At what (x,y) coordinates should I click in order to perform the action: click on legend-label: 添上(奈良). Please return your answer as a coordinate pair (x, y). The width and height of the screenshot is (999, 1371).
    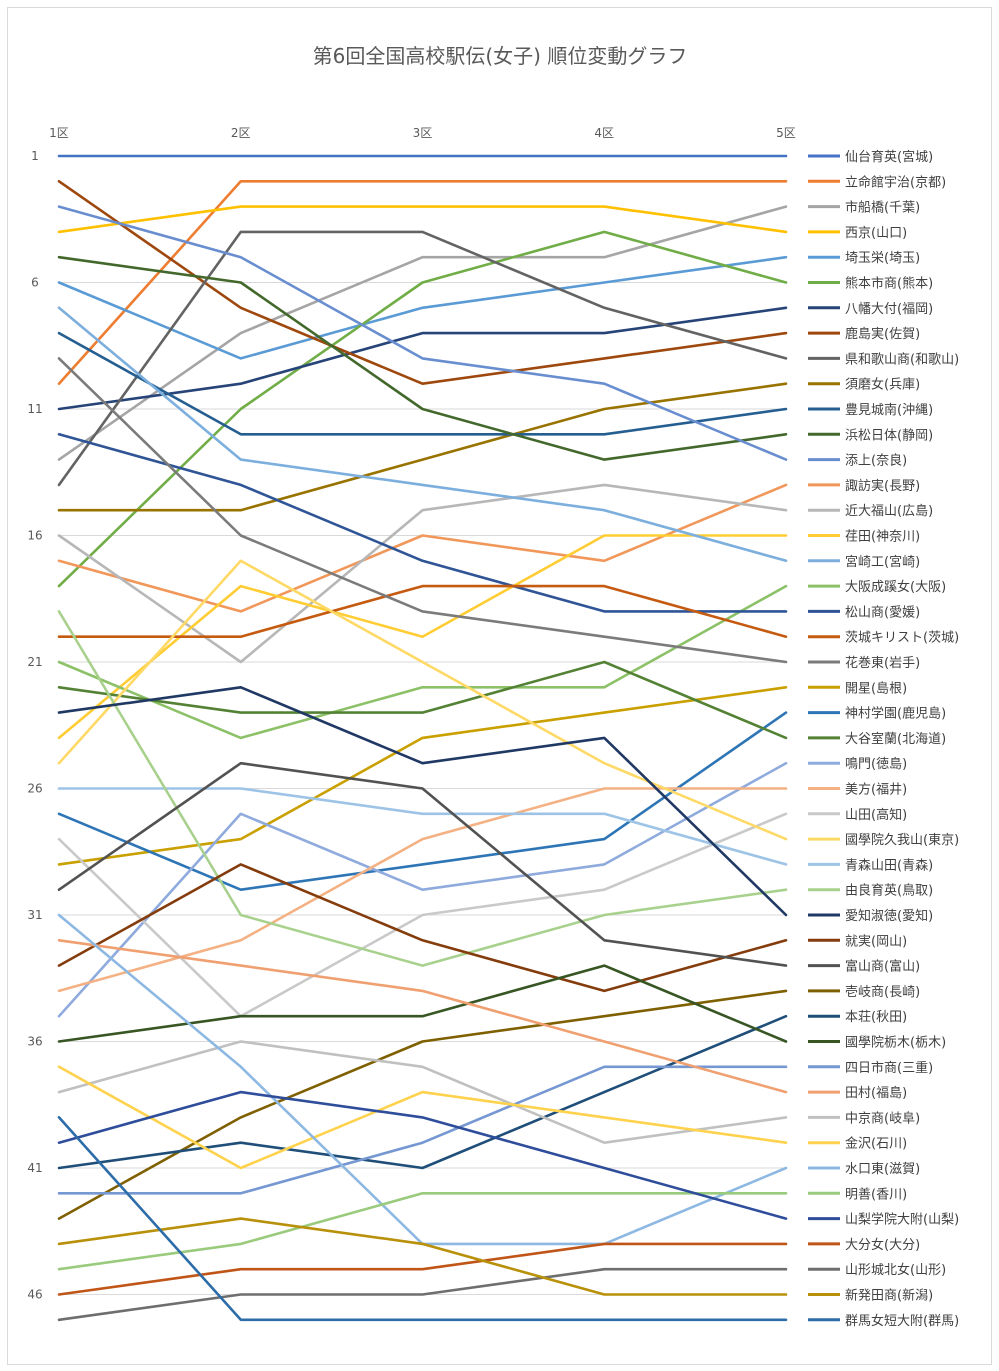
    Looking at the image, I should click on (876, 461).